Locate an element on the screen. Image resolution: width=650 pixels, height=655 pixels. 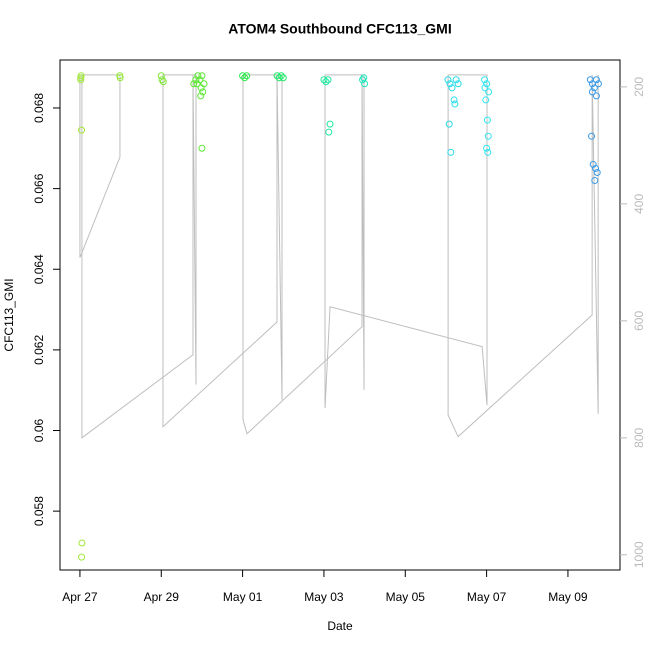
x-tick-label: May 03 is located at coordinates (324, 597).